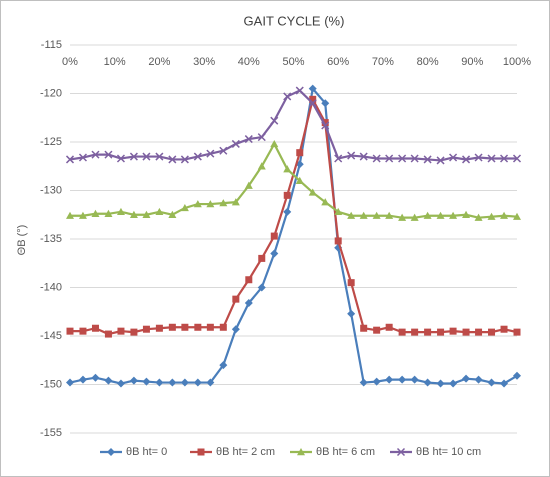 The image size is (550, 477). Describe the element at coordinates (338, 62) in the screenshot. I see `x-tick-label: 60%` at that location.